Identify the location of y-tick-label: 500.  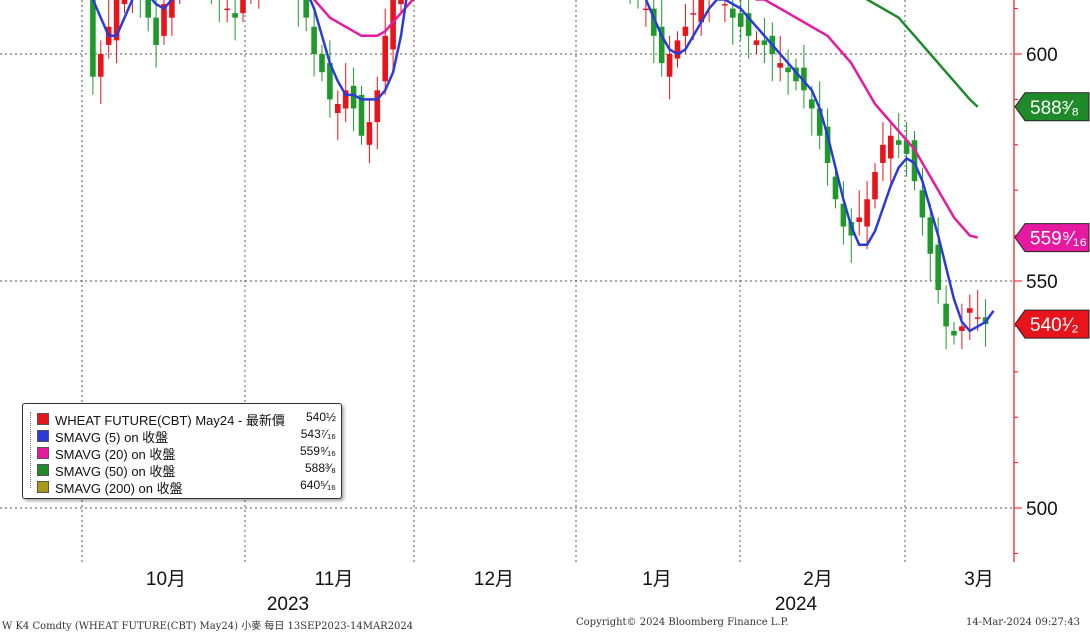
(1042, 509).